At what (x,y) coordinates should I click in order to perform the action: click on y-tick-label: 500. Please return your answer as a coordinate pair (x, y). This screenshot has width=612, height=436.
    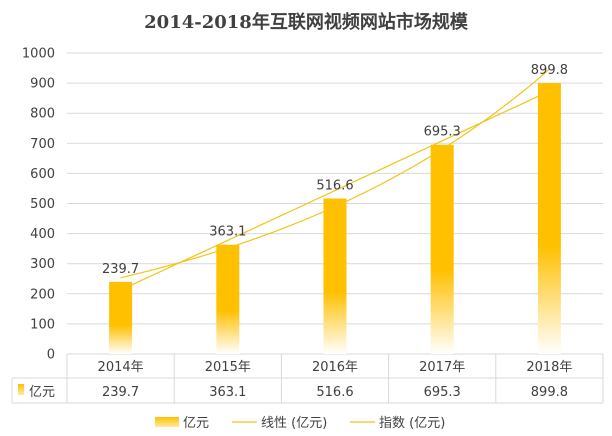
    Looking at the image, I should click on (42, 204).